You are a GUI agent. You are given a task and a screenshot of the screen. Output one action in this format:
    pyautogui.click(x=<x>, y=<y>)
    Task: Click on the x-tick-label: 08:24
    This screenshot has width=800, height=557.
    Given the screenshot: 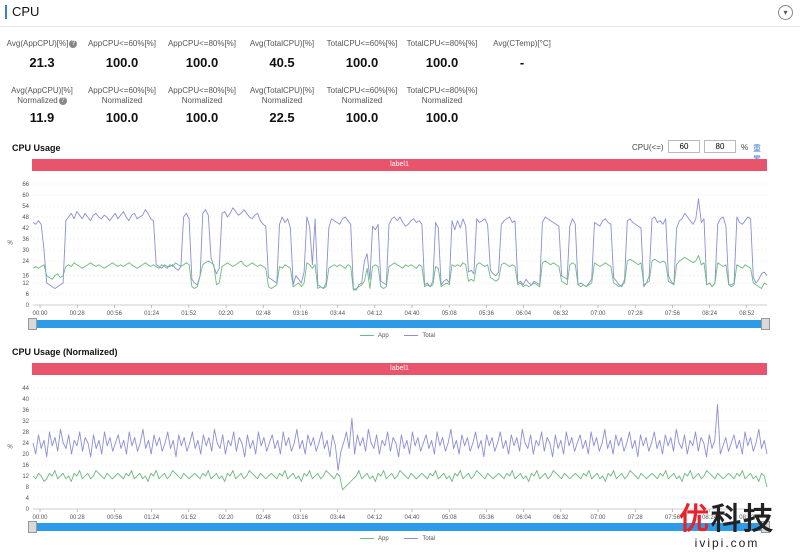 What is the action you would take?
    pyautogui.click(x=710, y=314)
    